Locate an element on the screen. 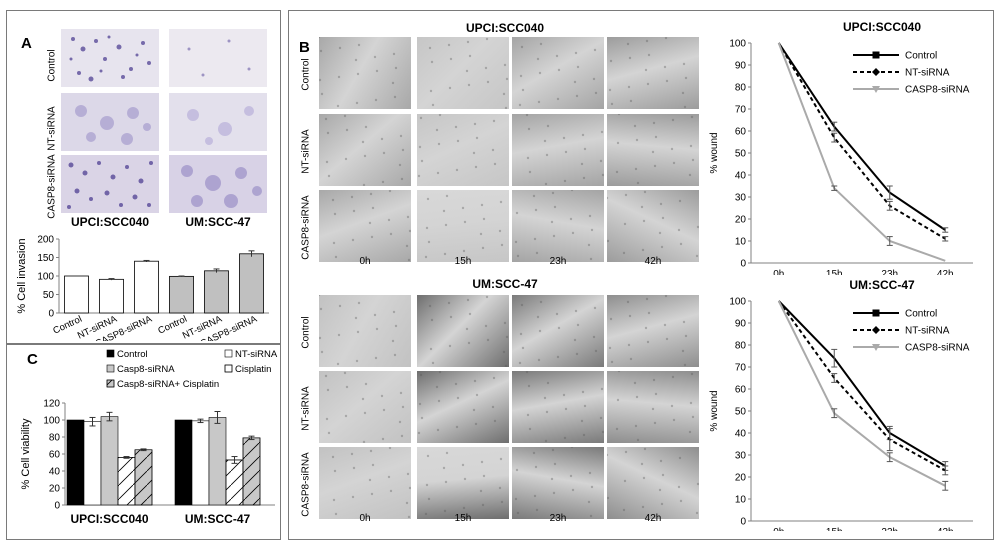 The width and height of the screenshot is (1000, 548). wound-time-label-scc47: 15h is located at coordinates (463, 518).